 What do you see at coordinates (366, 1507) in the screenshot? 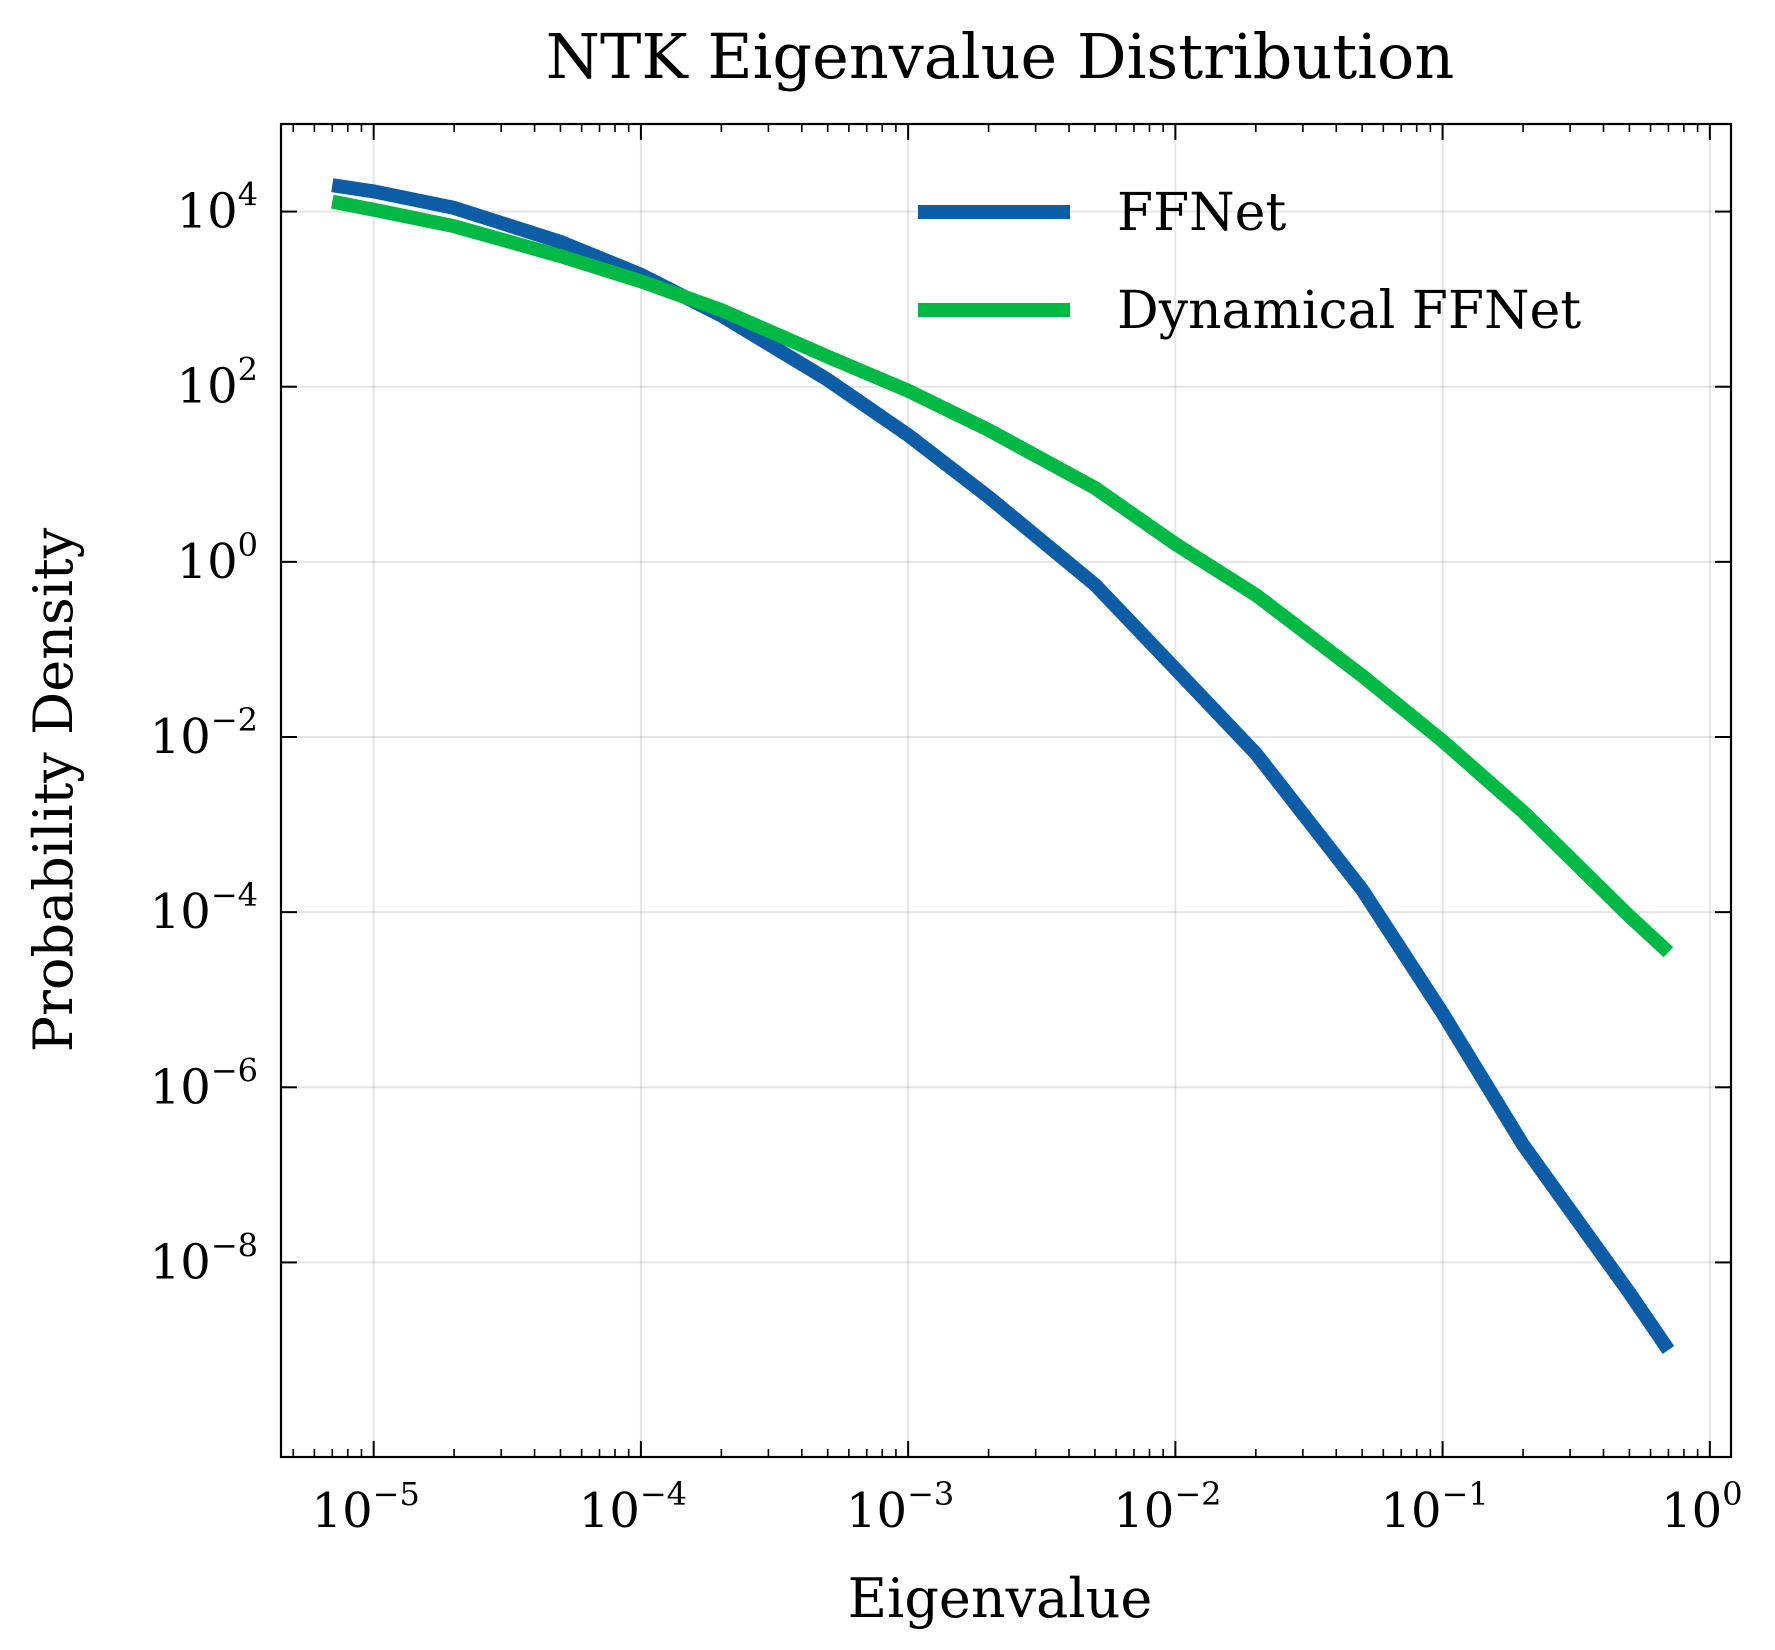
I see `x-tick-label: 10⁻⁵` at bounding box center [366, 1507].